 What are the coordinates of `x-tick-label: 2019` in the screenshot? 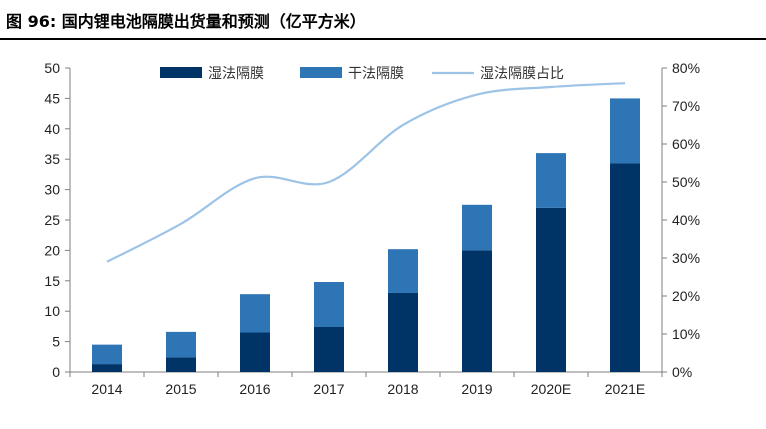 It's located at (476, 389).